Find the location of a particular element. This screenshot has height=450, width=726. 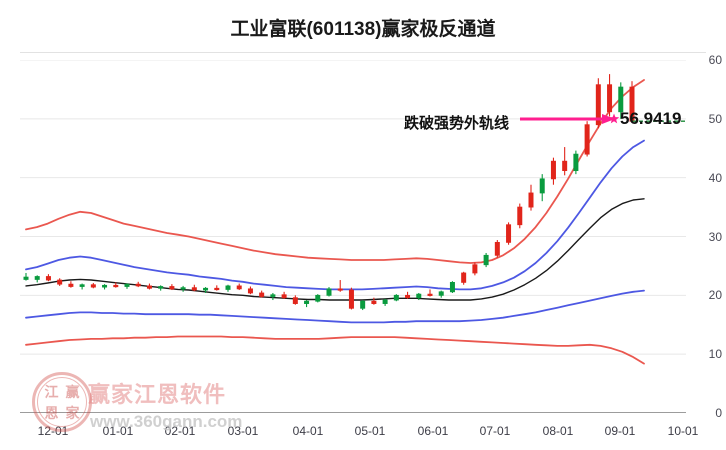

x-tick-label: 10-01 is located at coordinates (683, 431).